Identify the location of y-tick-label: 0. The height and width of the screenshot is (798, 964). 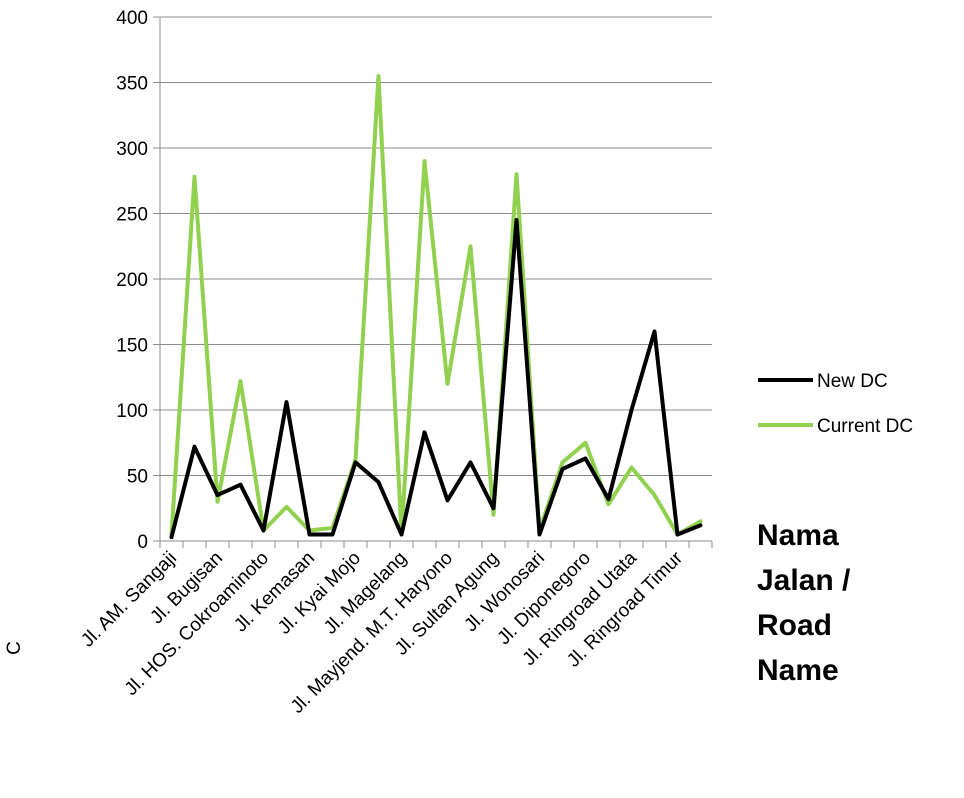
(142, 542).